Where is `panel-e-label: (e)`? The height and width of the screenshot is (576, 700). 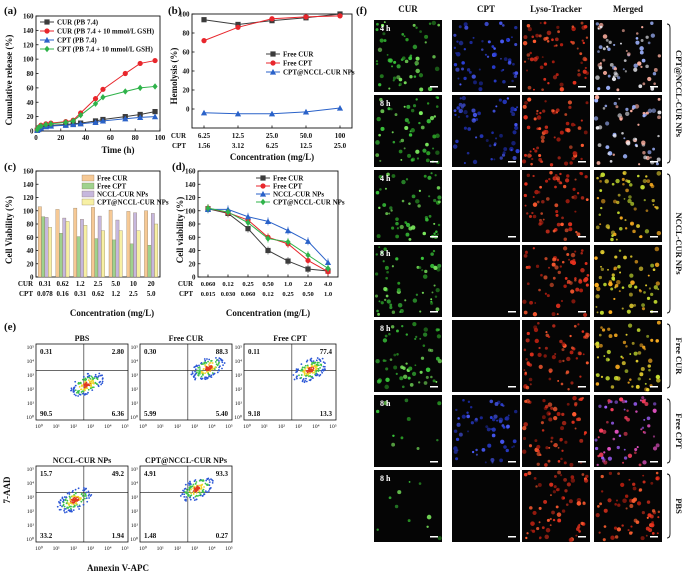 panel-e-label: (e) is located at coordinates (10, 327).